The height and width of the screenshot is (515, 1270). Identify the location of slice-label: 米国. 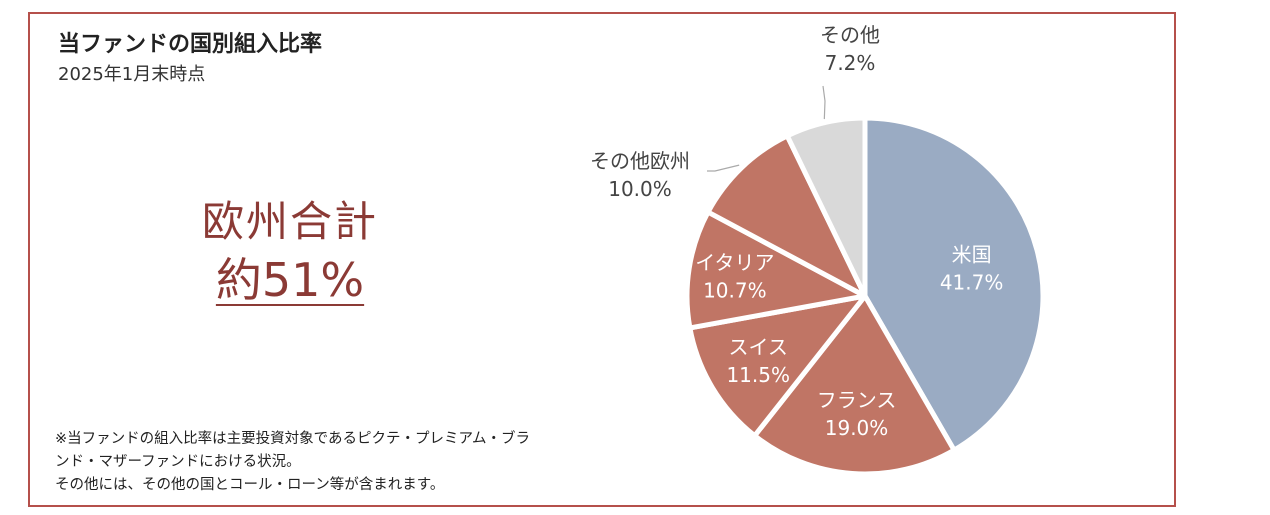
(972, 254).